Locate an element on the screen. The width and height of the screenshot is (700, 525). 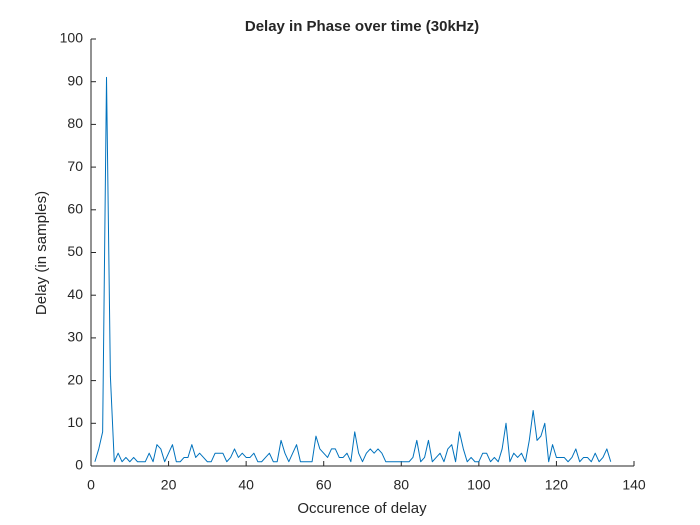
y-tick-label: 60 is located at coordinates (75, 209).